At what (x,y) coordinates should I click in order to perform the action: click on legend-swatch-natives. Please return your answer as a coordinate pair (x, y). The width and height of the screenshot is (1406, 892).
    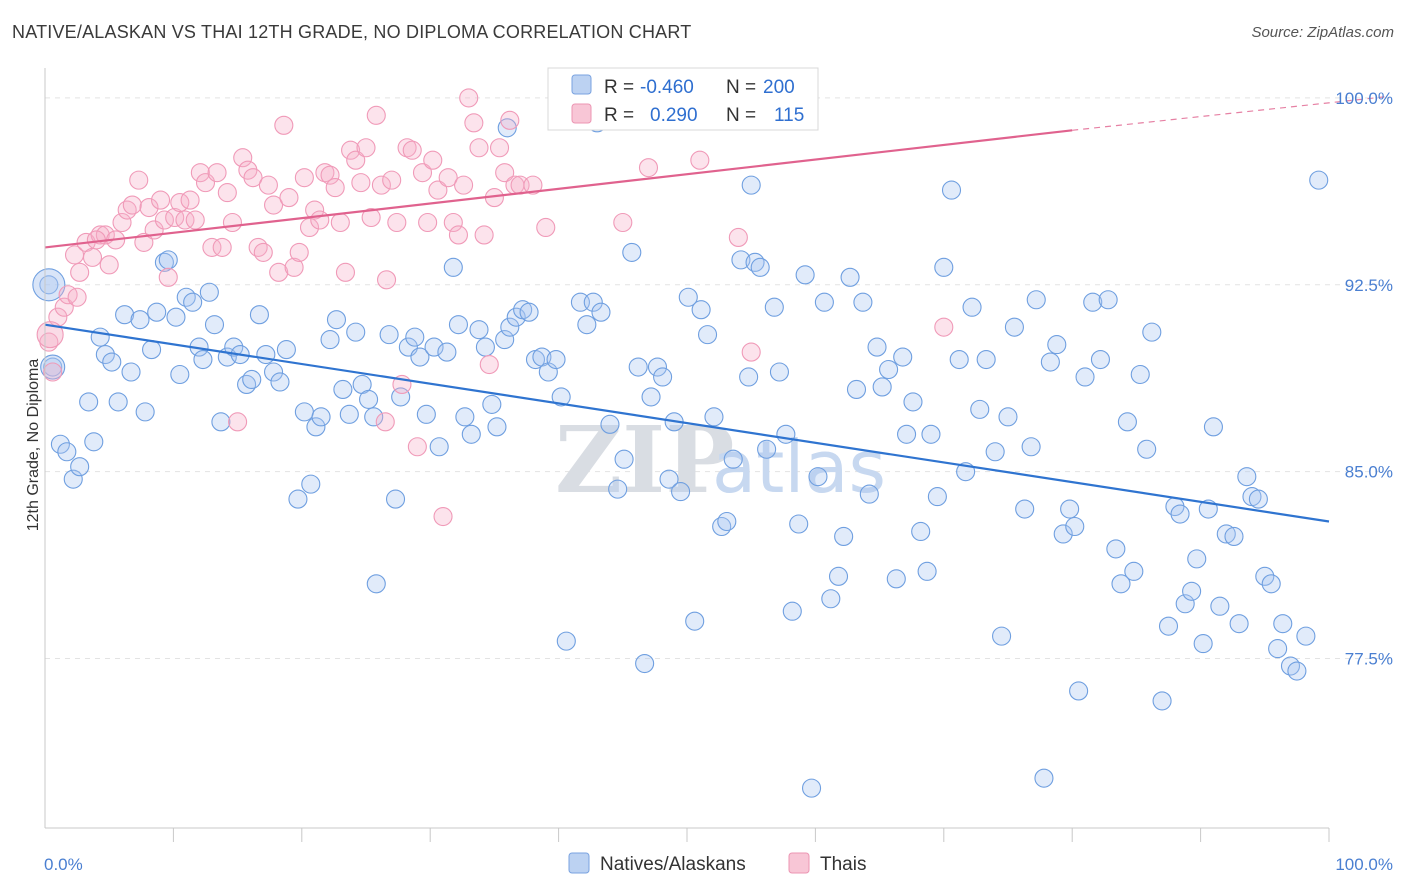
    Looking at the image, I should click on (581, 84).